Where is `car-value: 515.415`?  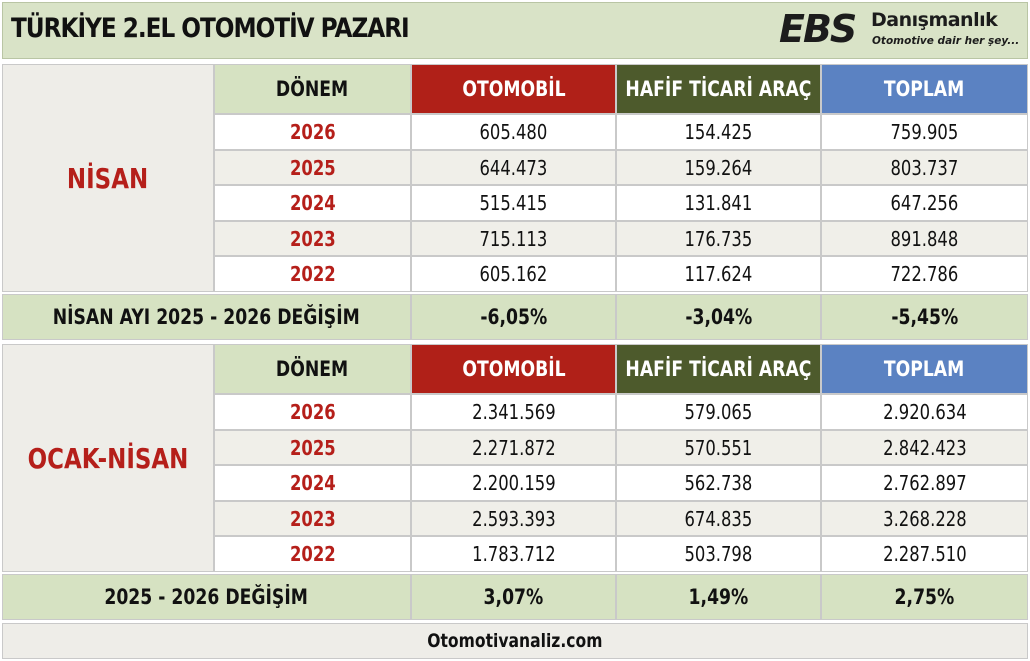
car-value: 515.415 is located at coordinates (513, 203).